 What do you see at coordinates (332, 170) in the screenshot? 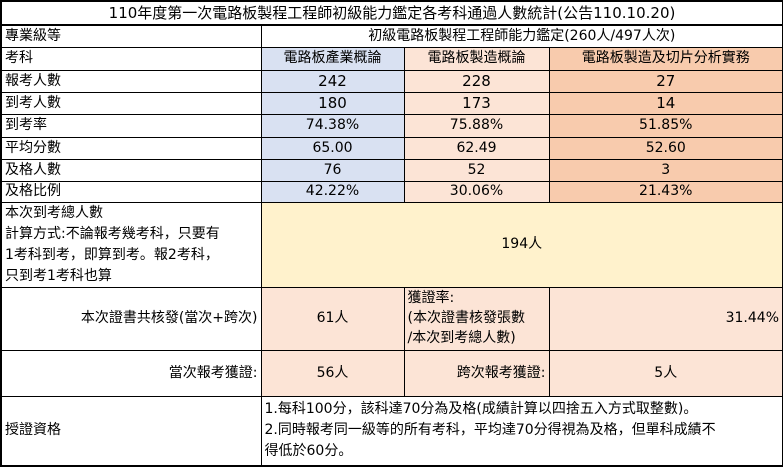
I see `cell: 76` at bounding box center [332, 170].